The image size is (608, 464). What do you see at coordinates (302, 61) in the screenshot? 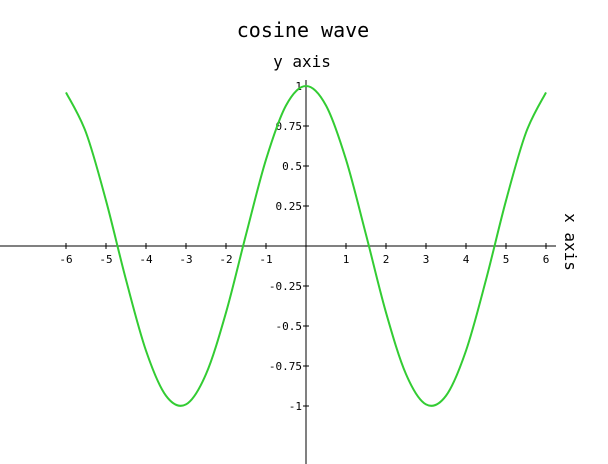
I see `y-axis-label: y axis` at bounding box center [302, 61].